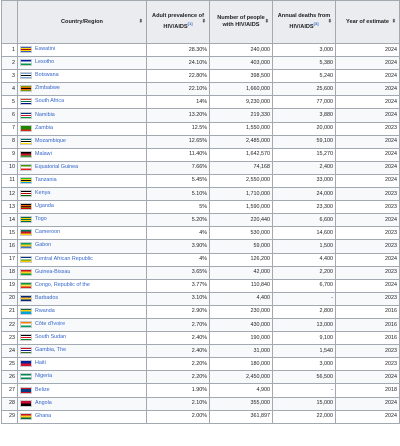 Image resolution: width=400 pixels, height=446 pixels. I want to click on country-link: South Sudan, so click(51, 337).